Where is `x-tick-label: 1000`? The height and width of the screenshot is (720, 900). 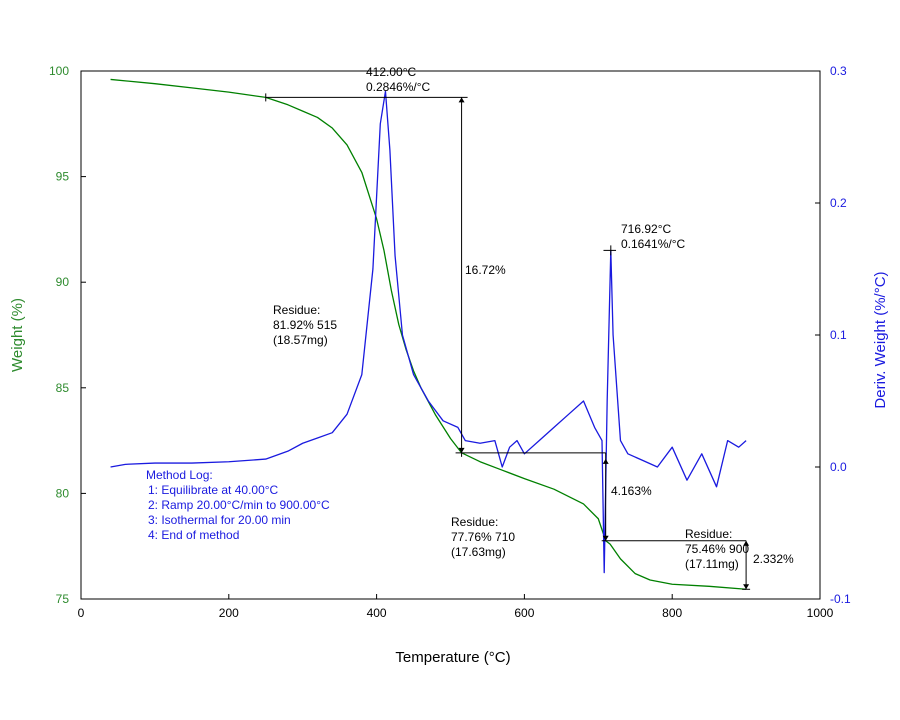
x-tick-label: 1000 is located at coordinates (820, 613).